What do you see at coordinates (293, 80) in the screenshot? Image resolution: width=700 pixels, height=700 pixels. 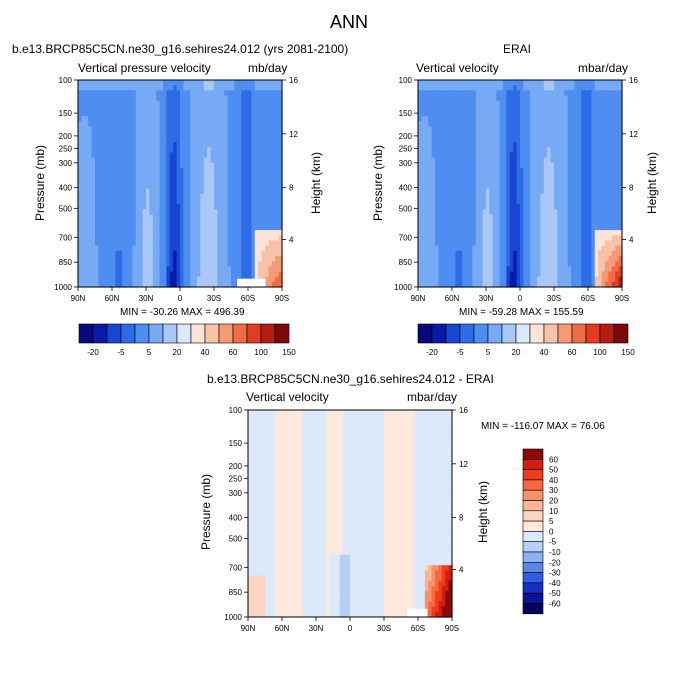 I see `y-right-tick-label: 16` at bounding box center [293, 80].